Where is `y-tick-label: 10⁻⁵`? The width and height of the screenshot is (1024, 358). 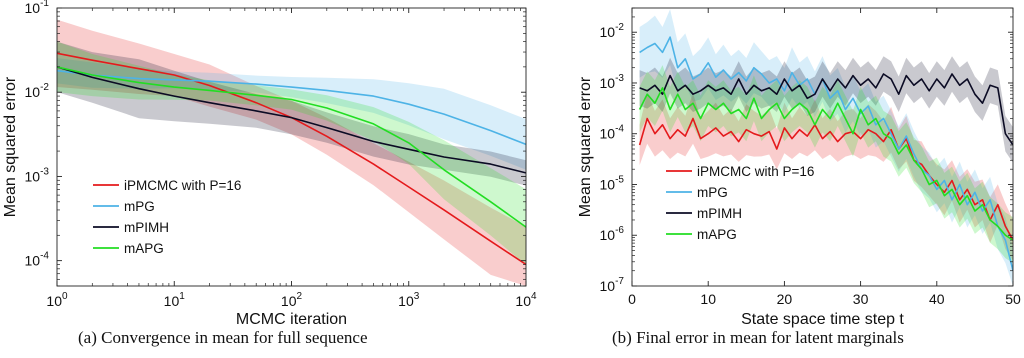 y-tick-label: 10⁻⁵ is located at coordinates (612, 183).